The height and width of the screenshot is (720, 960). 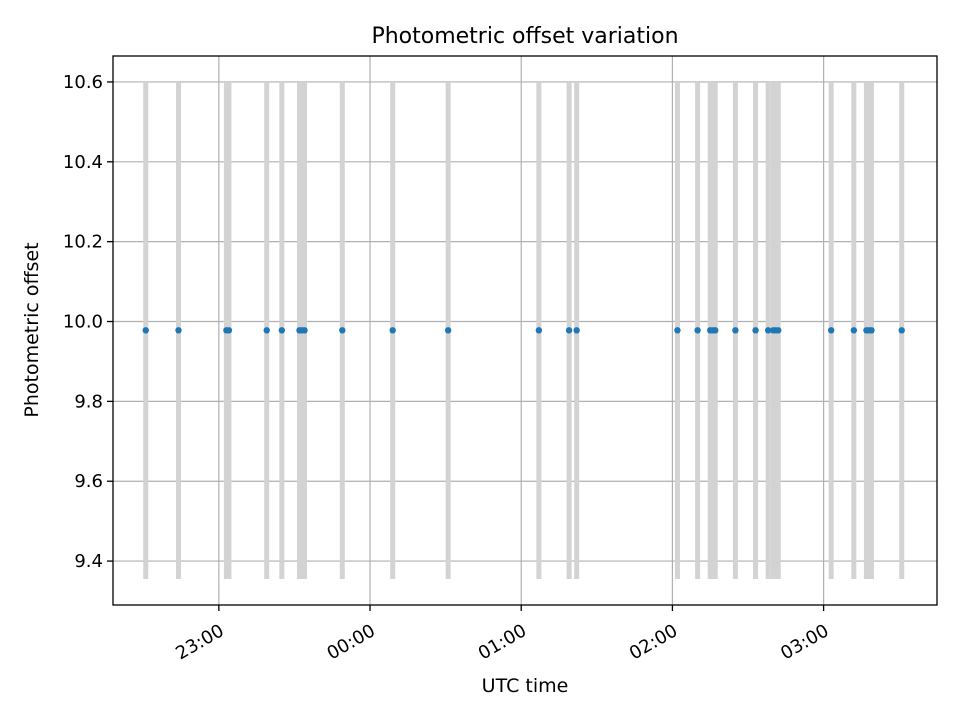 What do you see at coordinates (524, 36) in the screenshot?
I see `chart-title: Photometric offset variation` at bounding box center [524, 36].